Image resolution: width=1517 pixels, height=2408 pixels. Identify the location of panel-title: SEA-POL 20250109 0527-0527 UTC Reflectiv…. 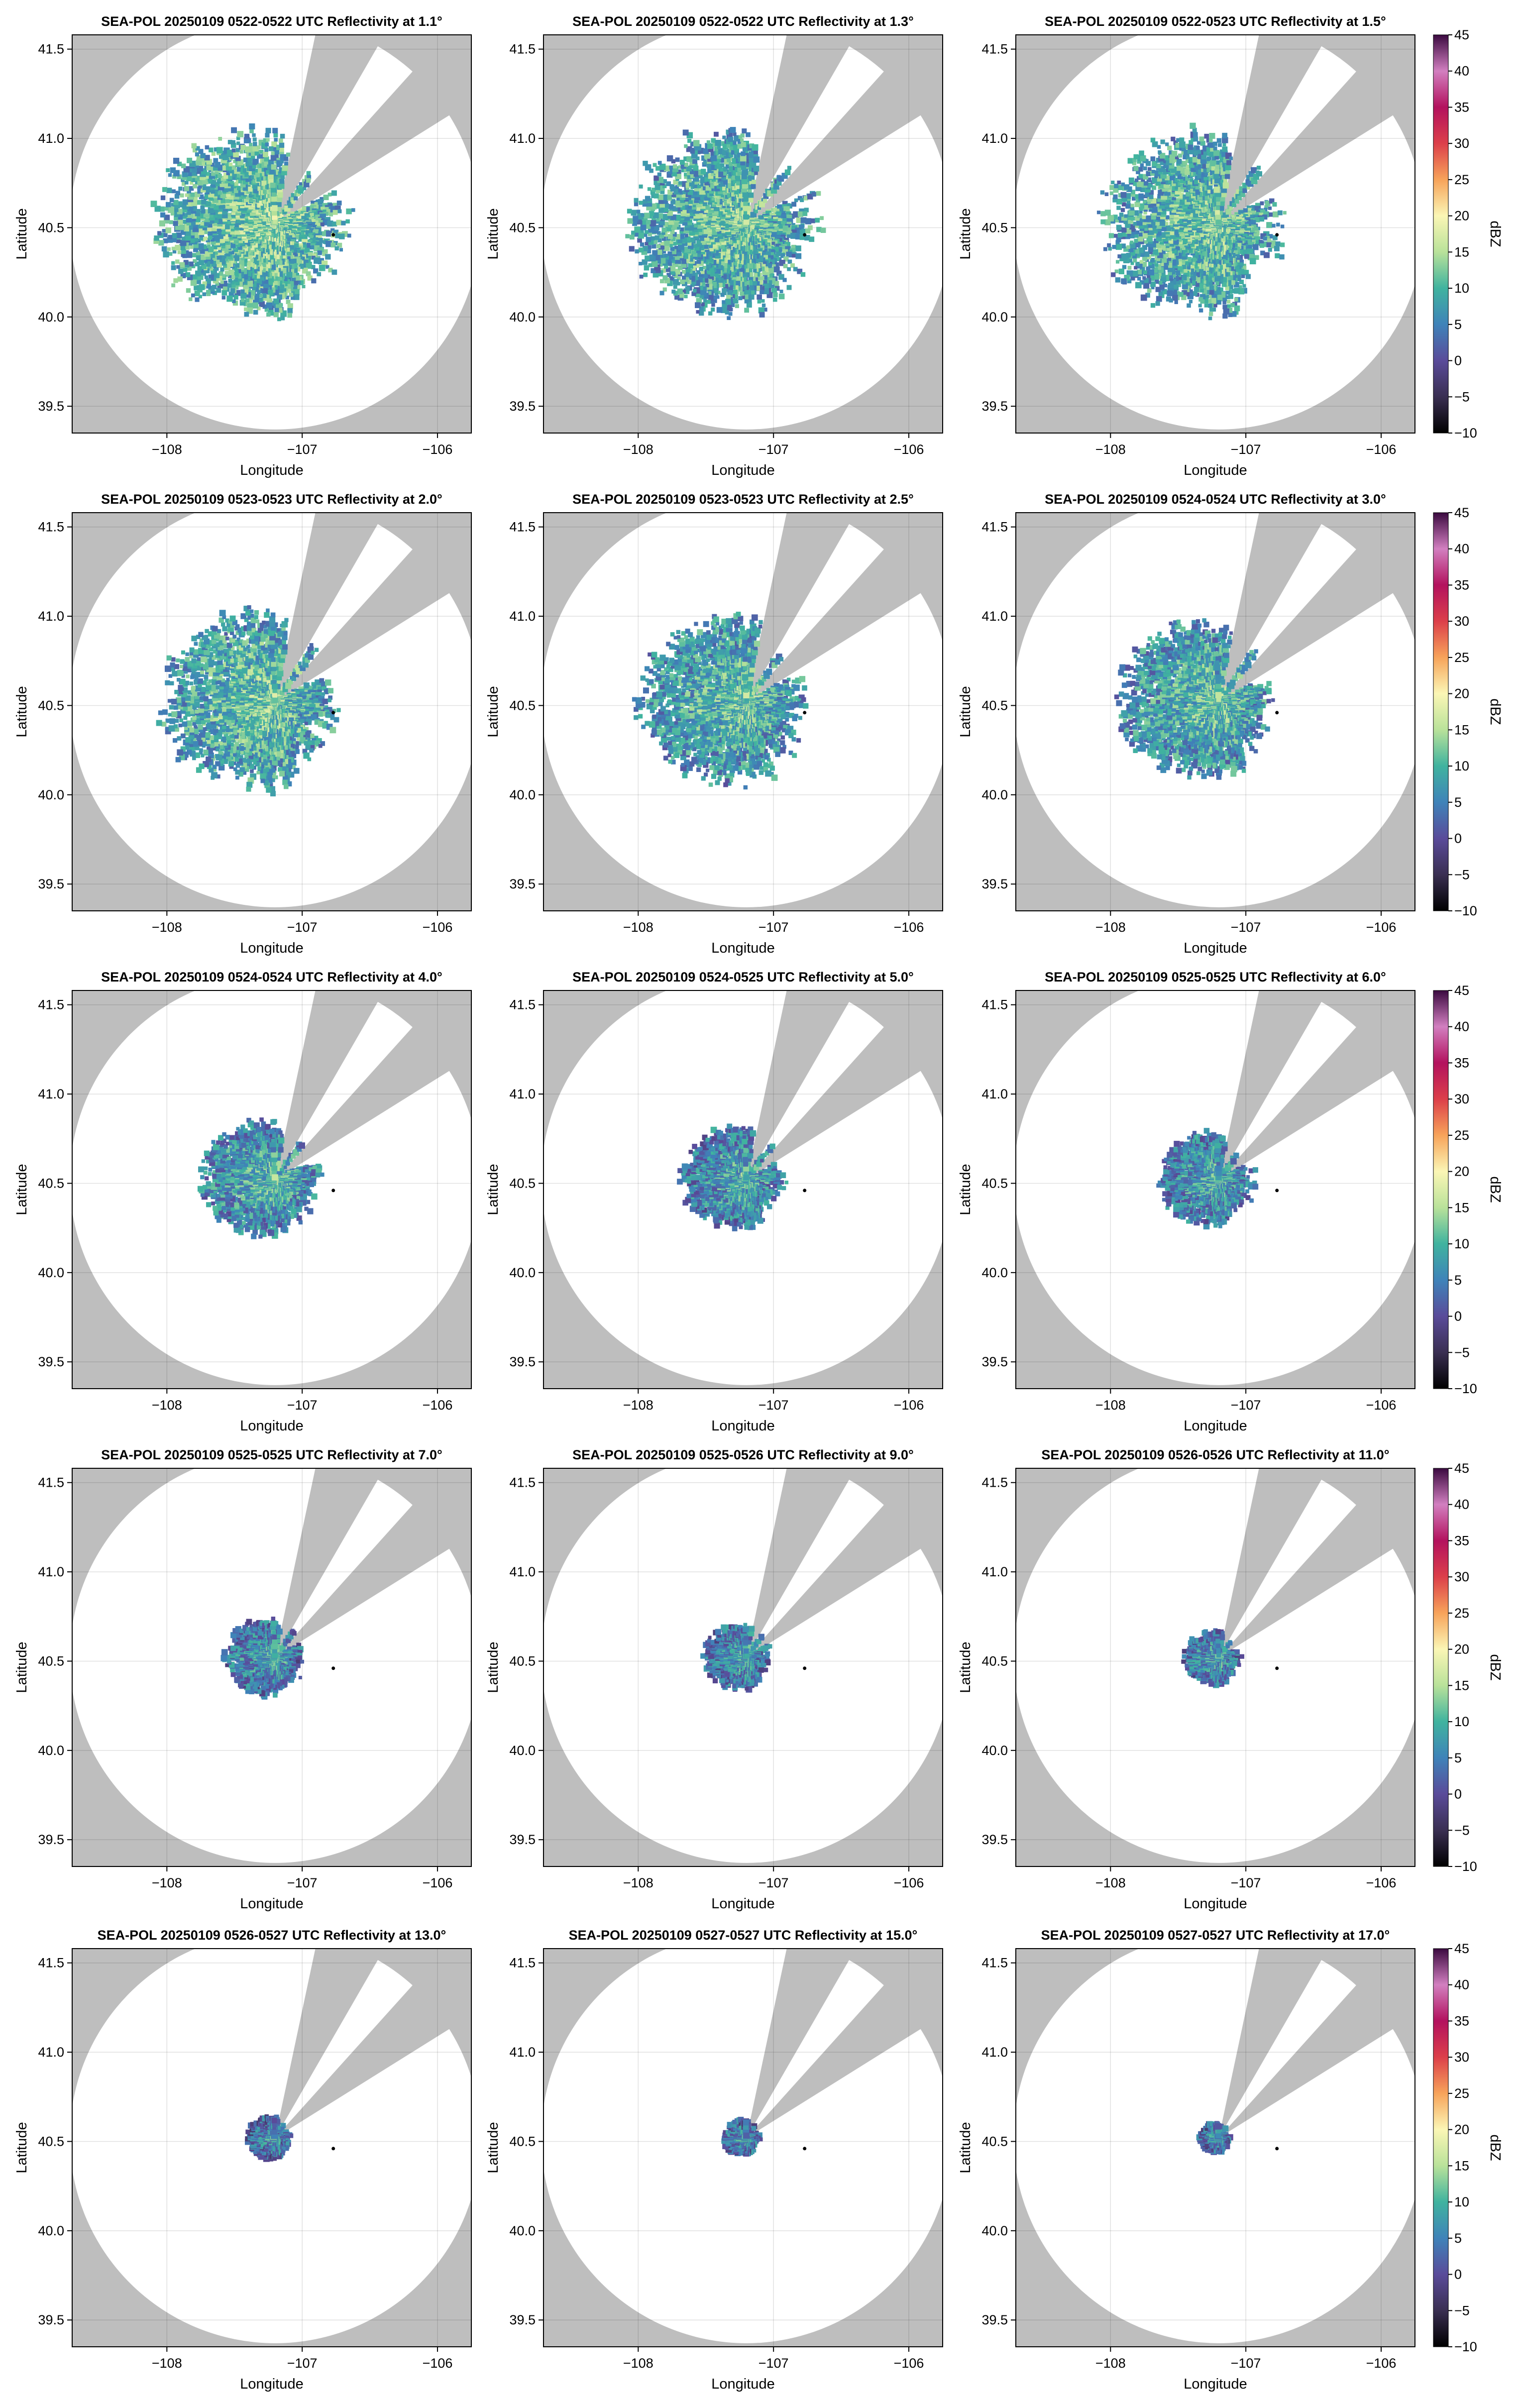
(744, 1935).